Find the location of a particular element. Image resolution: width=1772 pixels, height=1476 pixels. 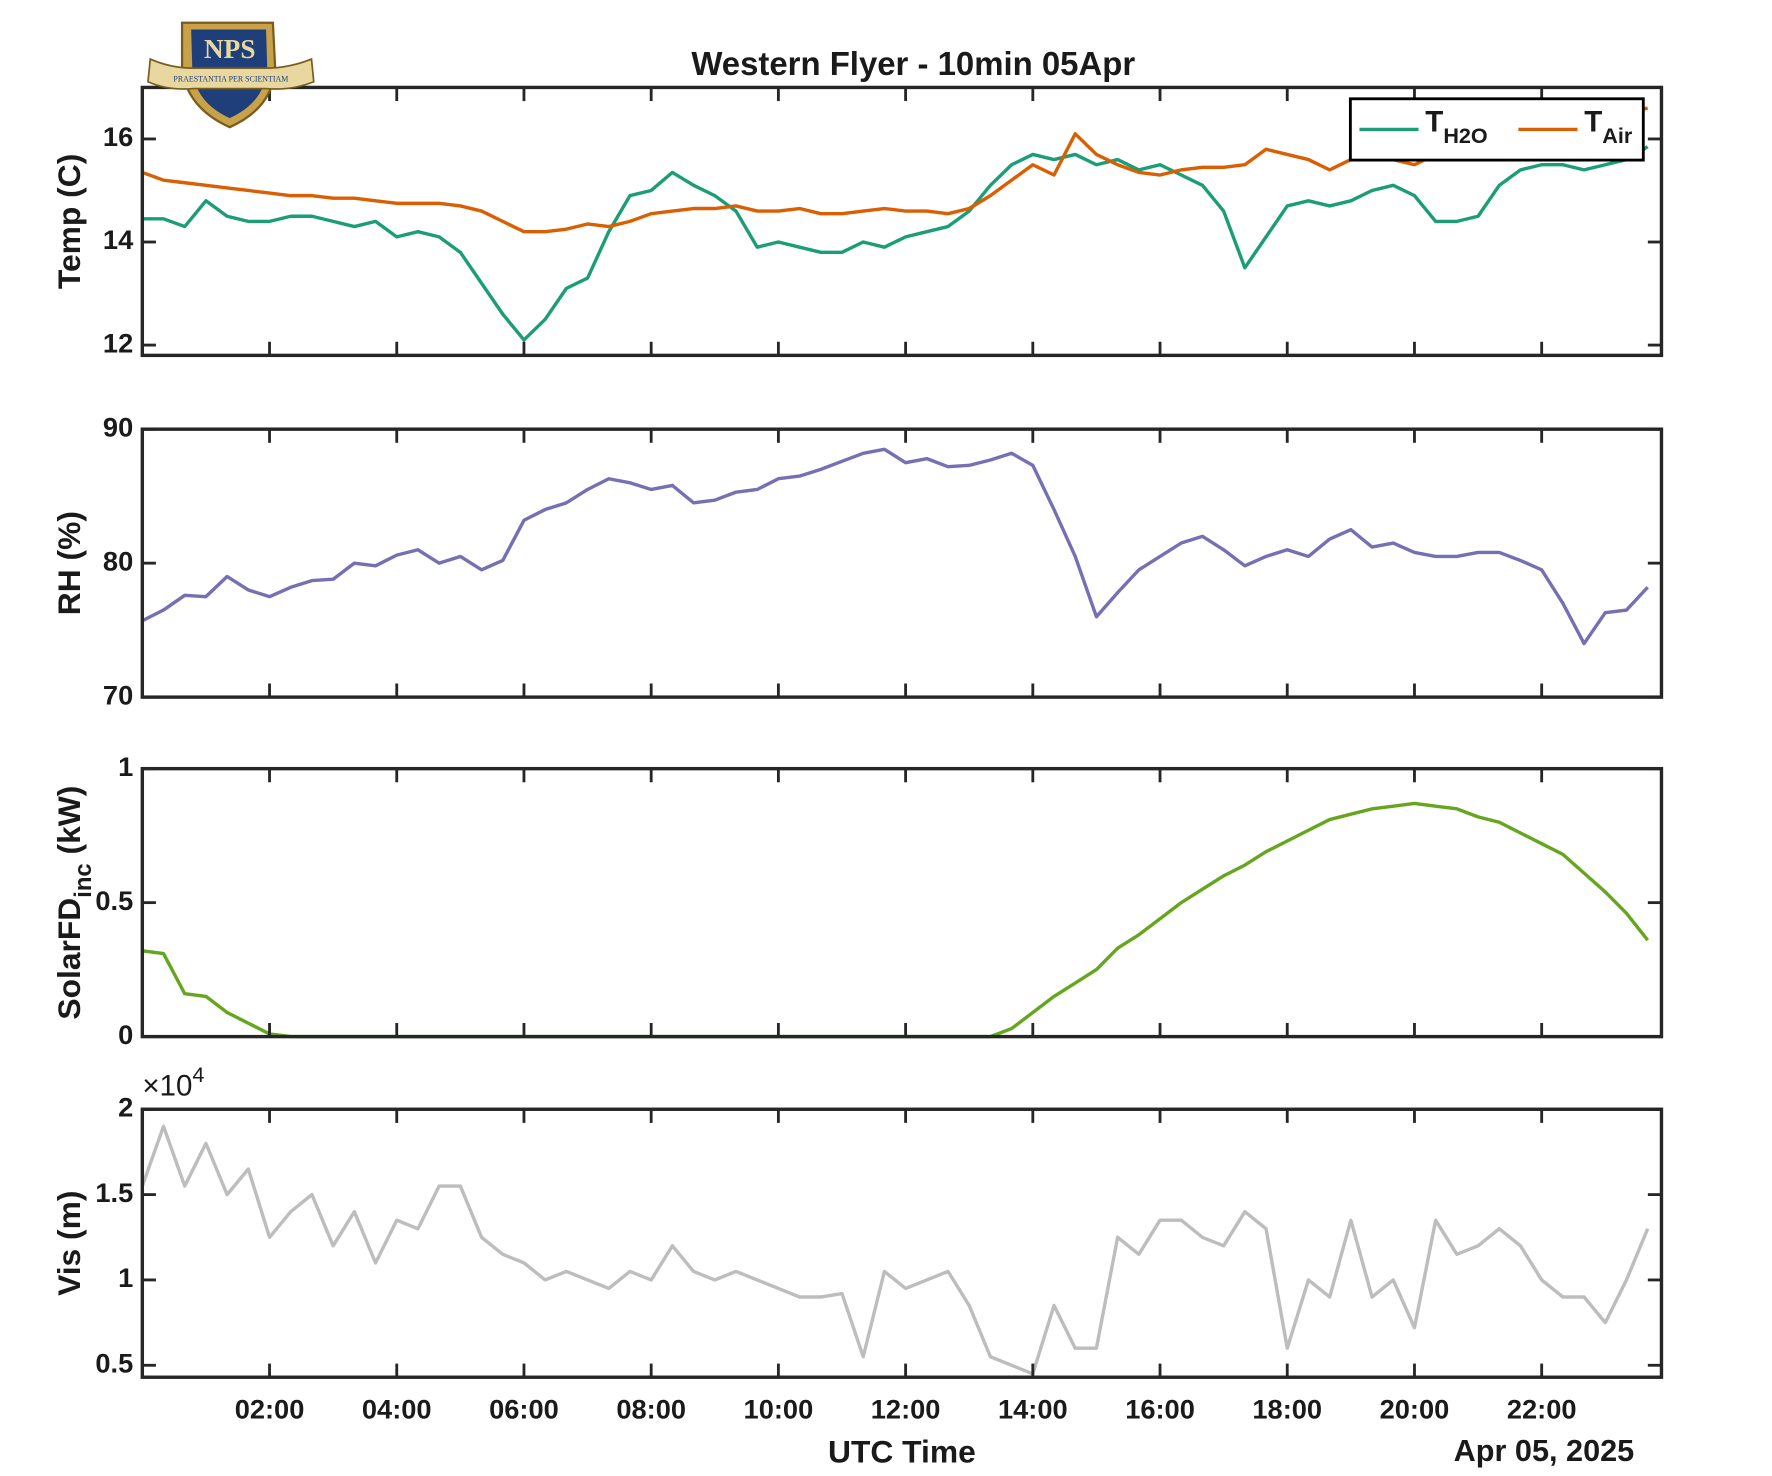

y-axis-label: Temp (C) is located at coordinates (69, 221).